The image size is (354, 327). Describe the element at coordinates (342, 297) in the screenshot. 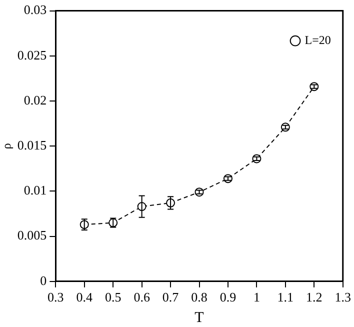

I see `x-tick-label: 1.3` at that location.